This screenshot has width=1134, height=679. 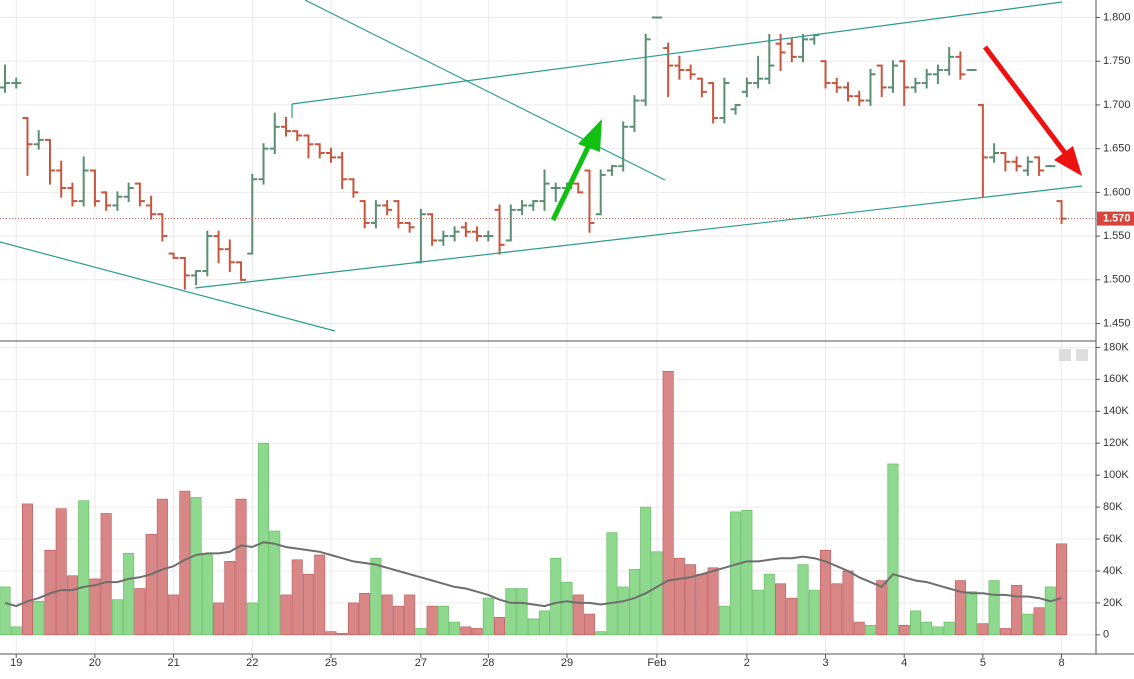 What do you see at coordinates (1116, 411) in the screenshot?
I see `y-tick-label: 140K` at bounding box center [1116, 411].